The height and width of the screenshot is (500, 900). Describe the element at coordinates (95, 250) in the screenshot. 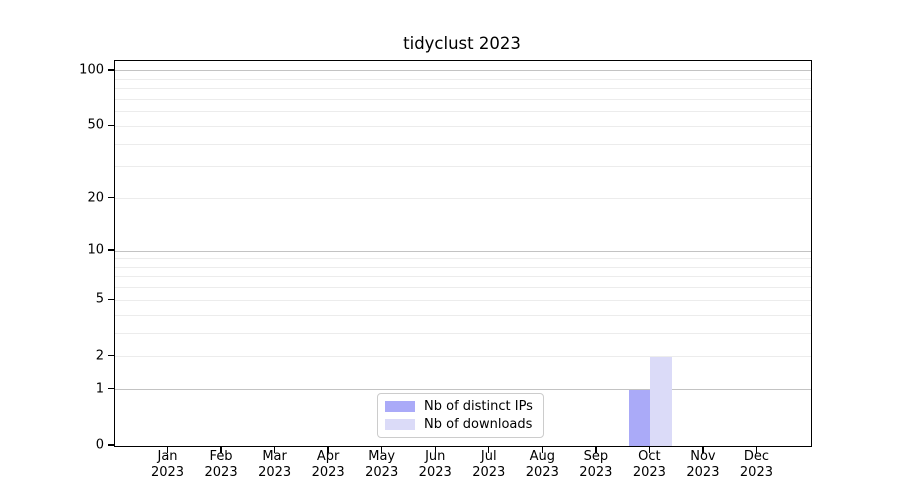

I see `y-tick-label: 10` at that location.